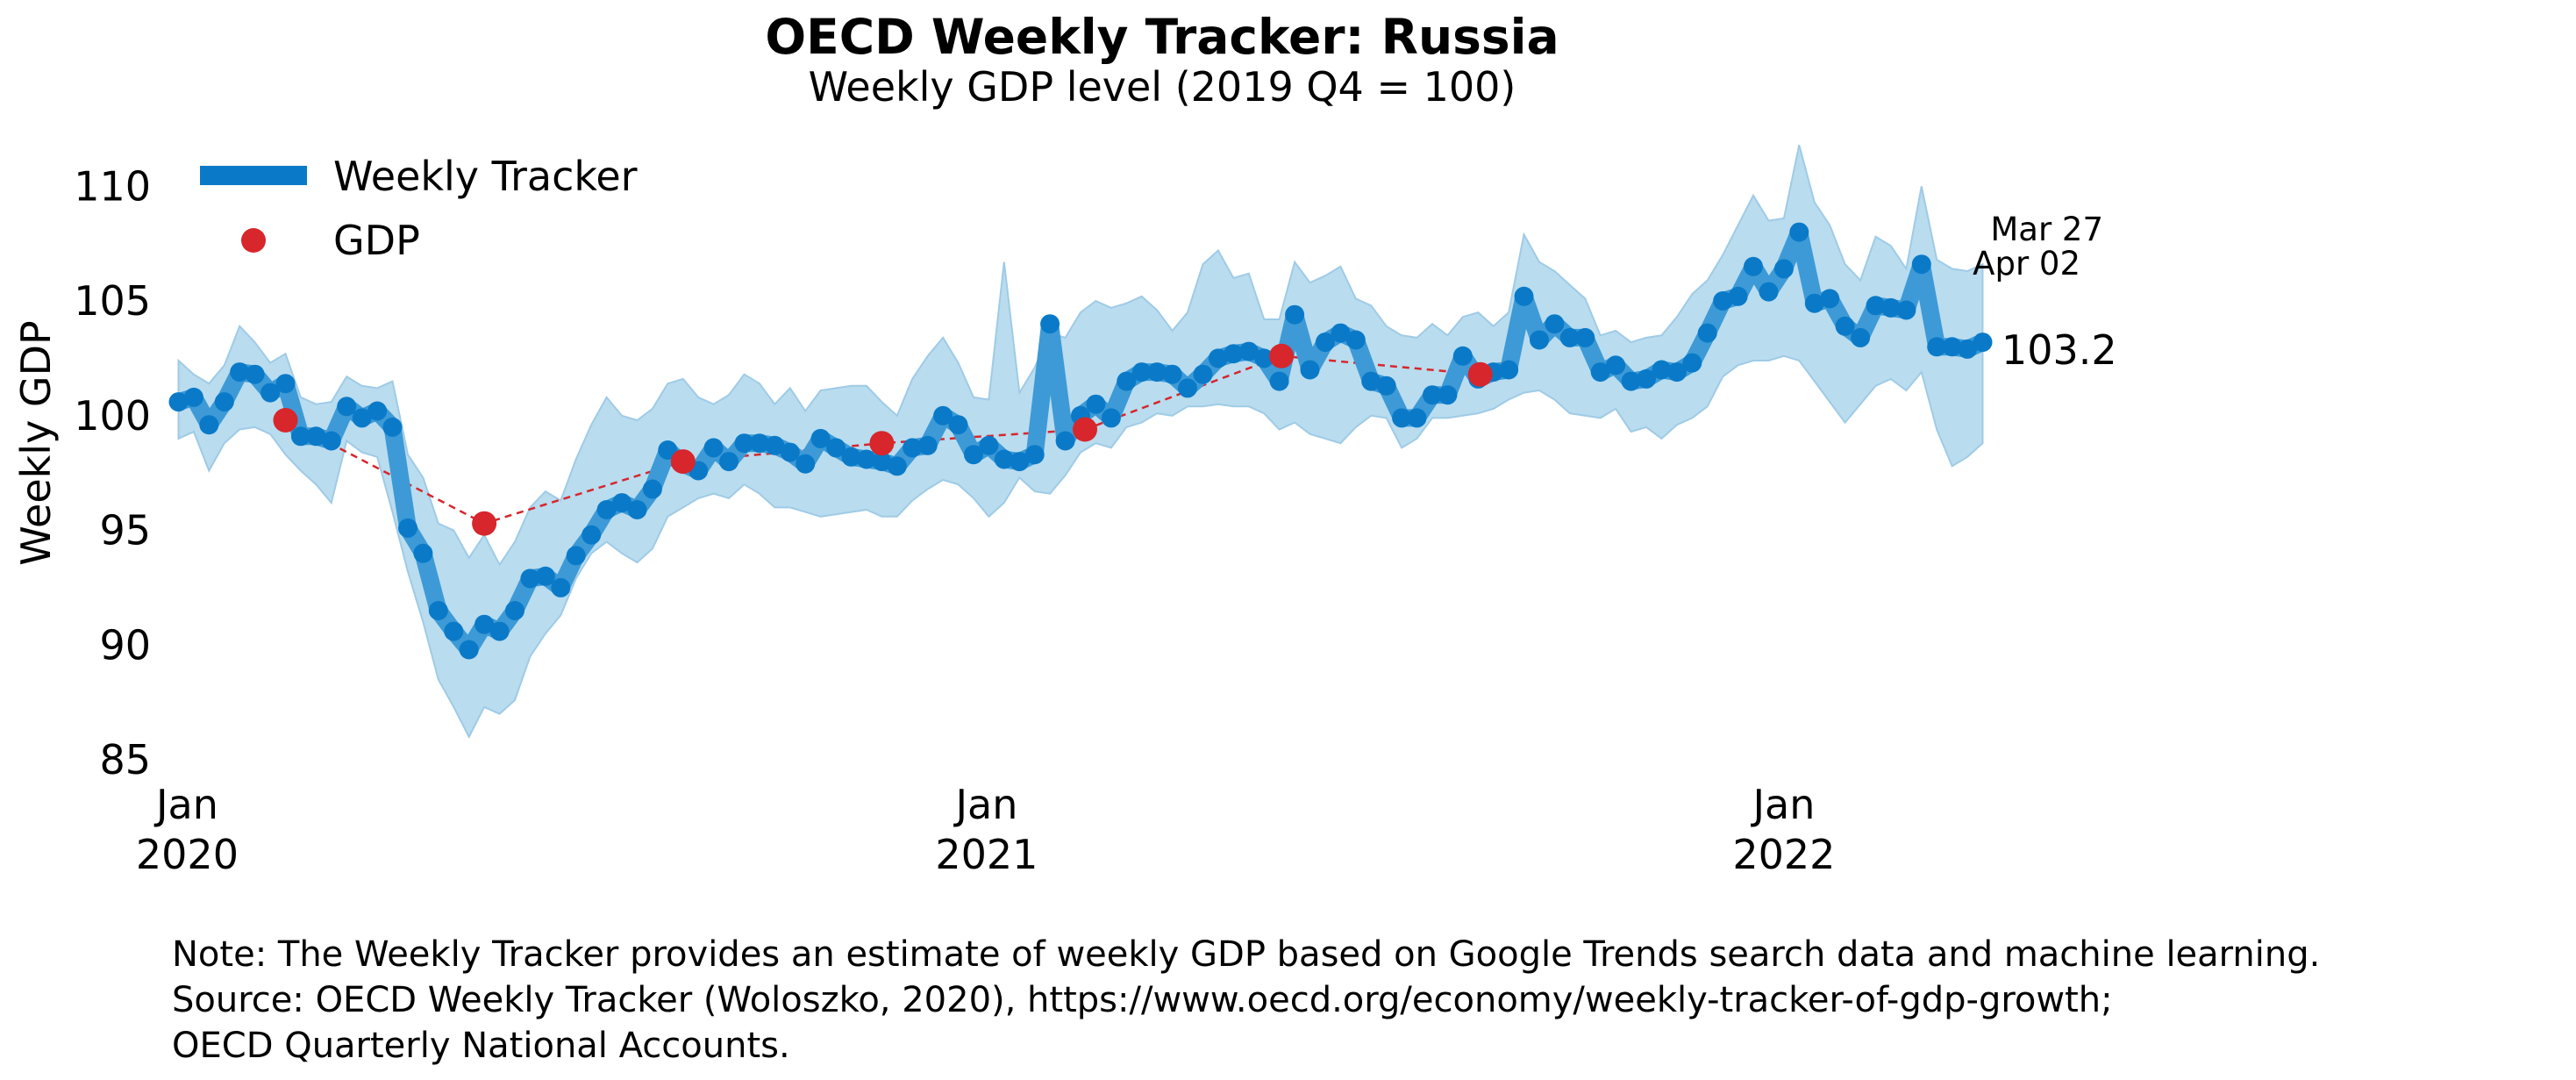  I want to click on y-tick-label: 90, so click(125, 645).